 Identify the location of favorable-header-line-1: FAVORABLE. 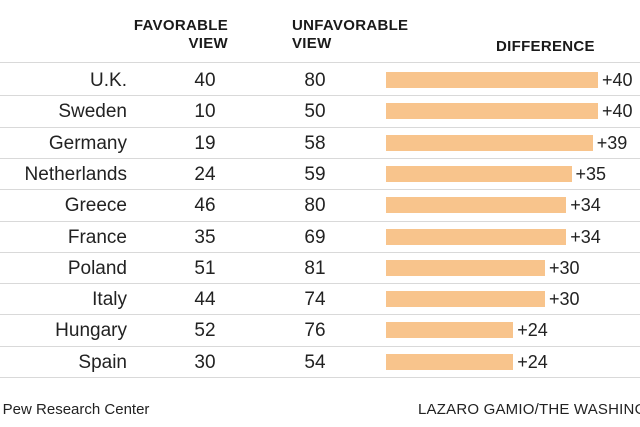
(180, 25).